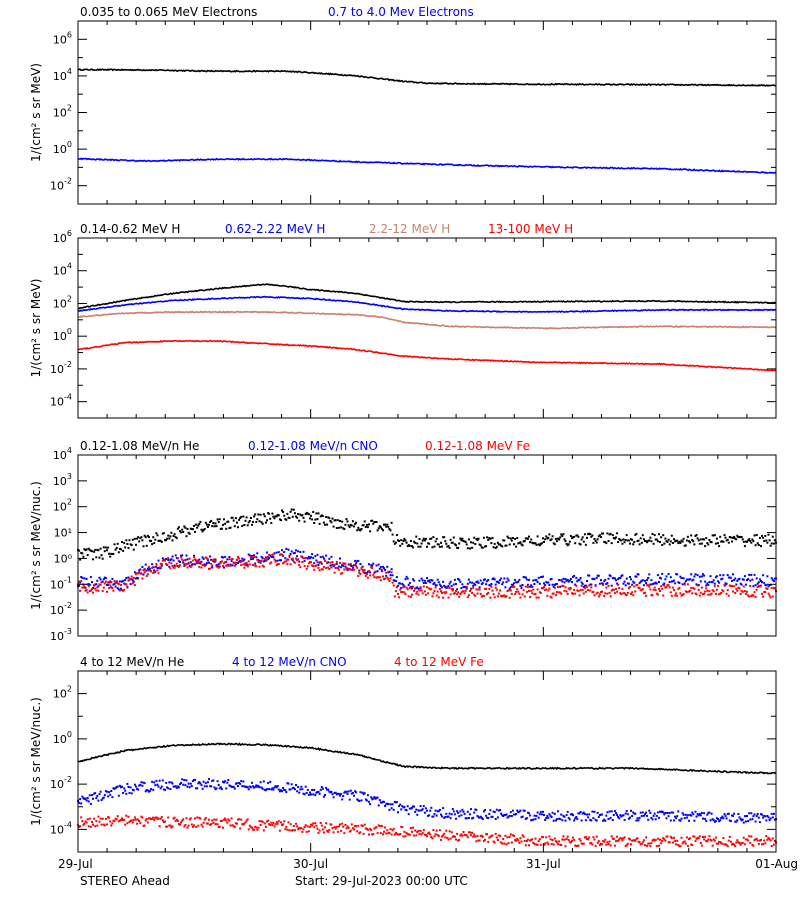  I want to click on legend-entry: 4 to 12 MeV Fe, so click(439, 662).